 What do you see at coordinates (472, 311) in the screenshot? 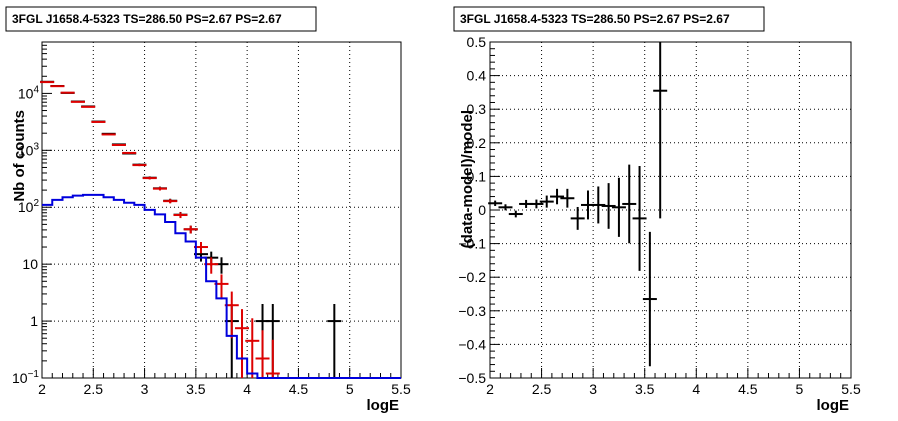
I see `y-tick-label: −0.3` at bounding box center [472, 311].